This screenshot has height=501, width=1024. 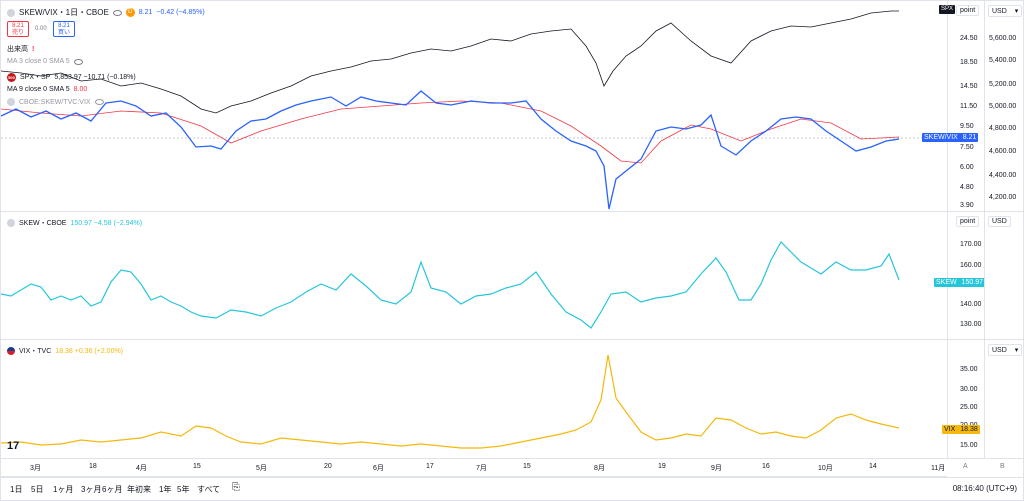 I want to click on timeframe-button: 3ヶ月, so click(x=91, y=489).